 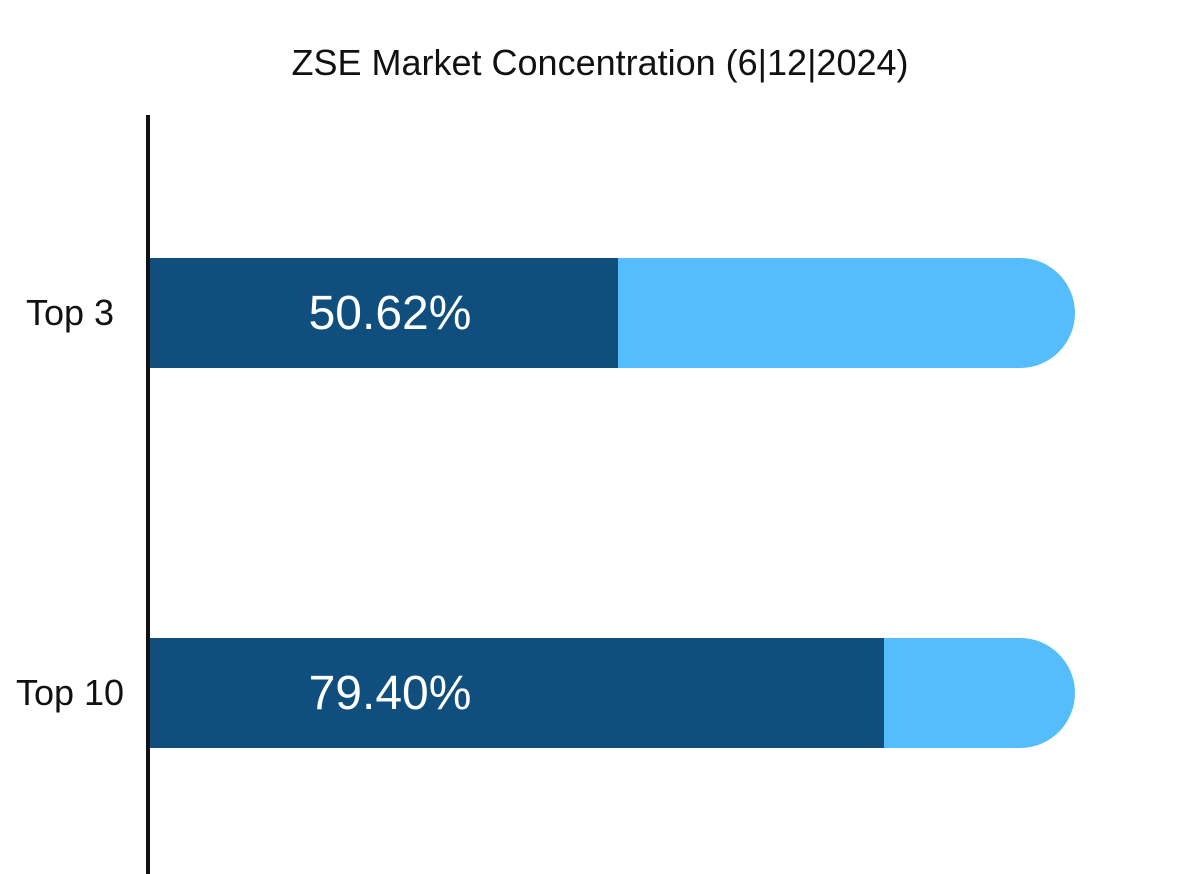 I want to click on bar-track-top3: 50.62%, so click(x=612, y=313).